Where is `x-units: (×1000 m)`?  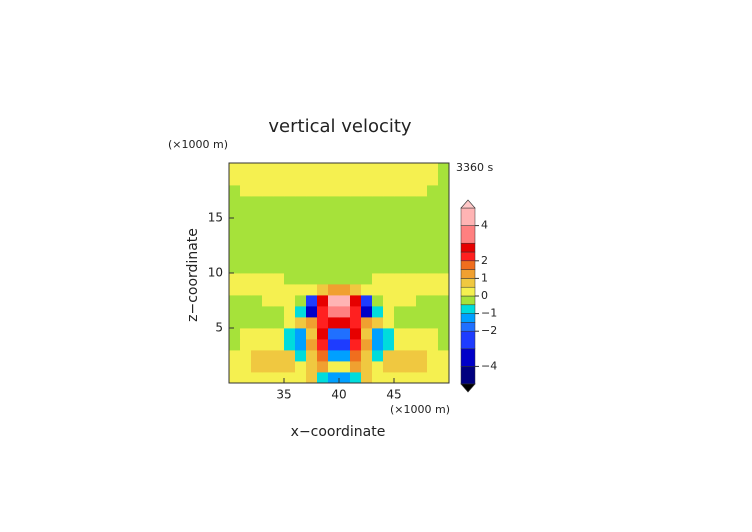 x-units: (×1000 m) is located at coordinates (420, 409).